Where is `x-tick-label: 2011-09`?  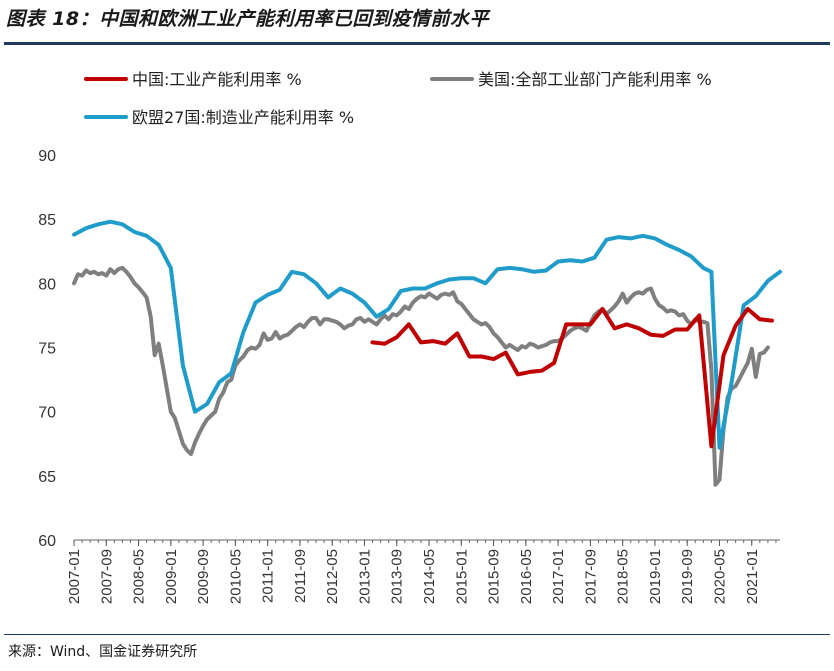 x-tick-label: 2011-09 is located at coordinates (300, 576).